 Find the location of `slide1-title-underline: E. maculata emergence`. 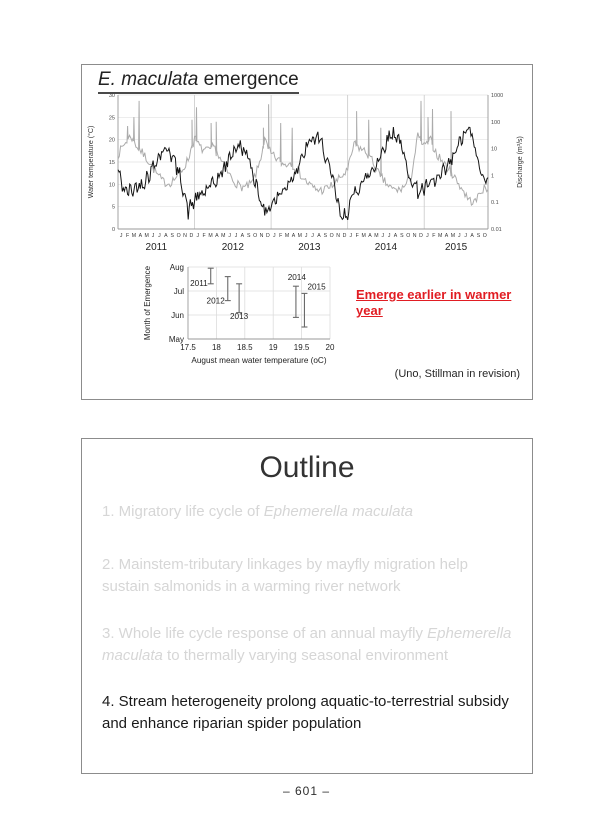

slide1-title-underline: E. maculata emergence is located at coordinates (198, 81).